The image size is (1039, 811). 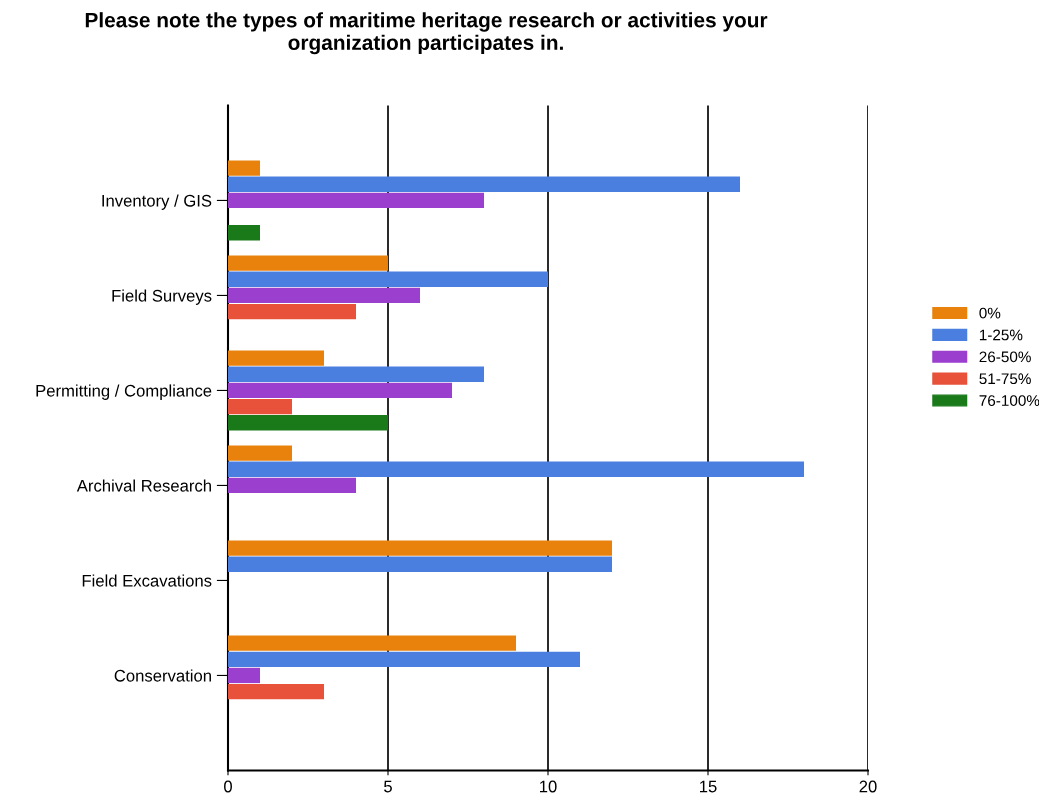 I want to click on y-tick-label: Permitting / Compliance, so click(x=124, y=392).